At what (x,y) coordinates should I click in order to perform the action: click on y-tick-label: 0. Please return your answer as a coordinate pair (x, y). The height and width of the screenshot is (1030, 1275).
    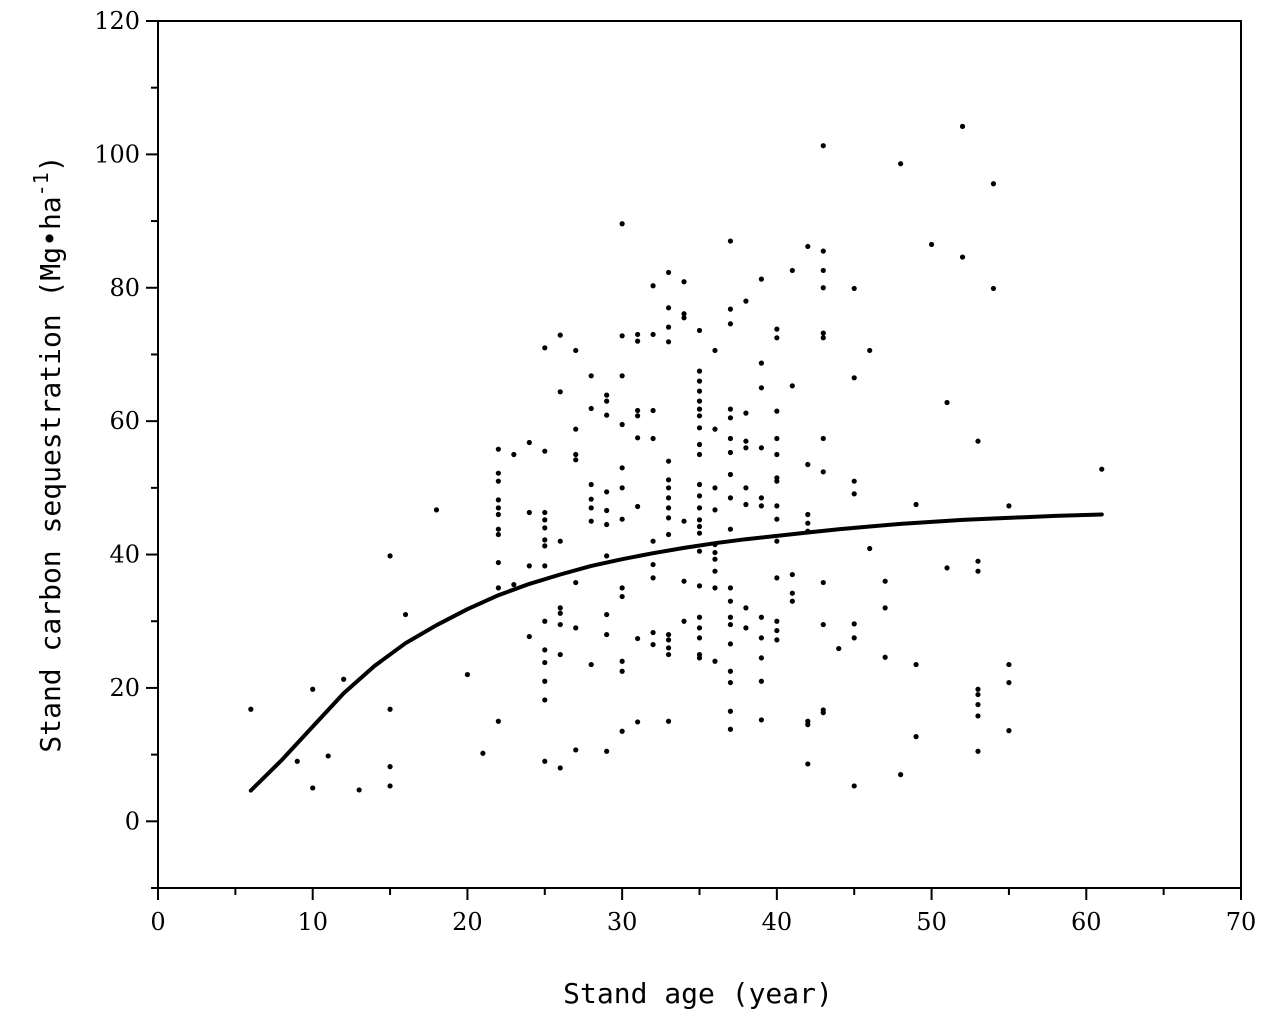
    Looking at the image, I should click on (132, 821).